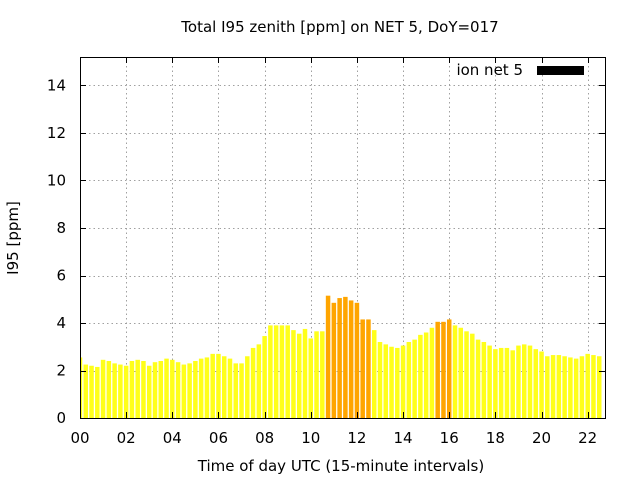 The width and height of the screenshot is (640, 480). I want to click on x-tick-label: 02, so click(126, 438).